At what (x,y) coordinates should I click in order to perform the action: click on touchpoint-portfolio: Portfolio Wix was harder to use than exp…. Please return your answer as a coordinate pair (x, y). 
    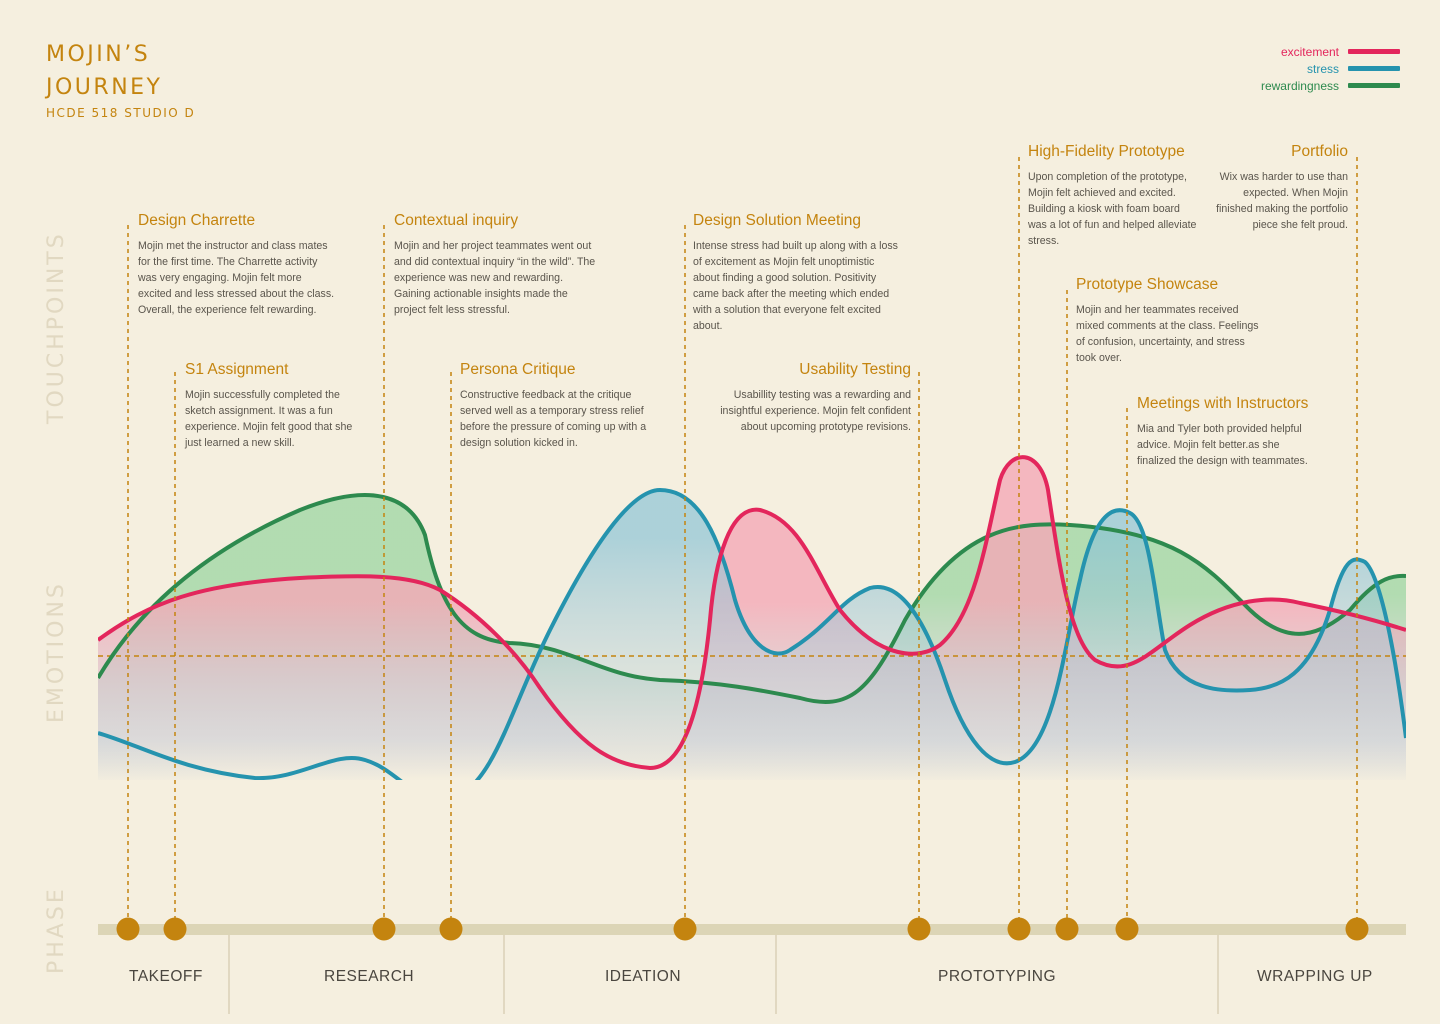
    Looking at the image, I should click on (1272, 188).